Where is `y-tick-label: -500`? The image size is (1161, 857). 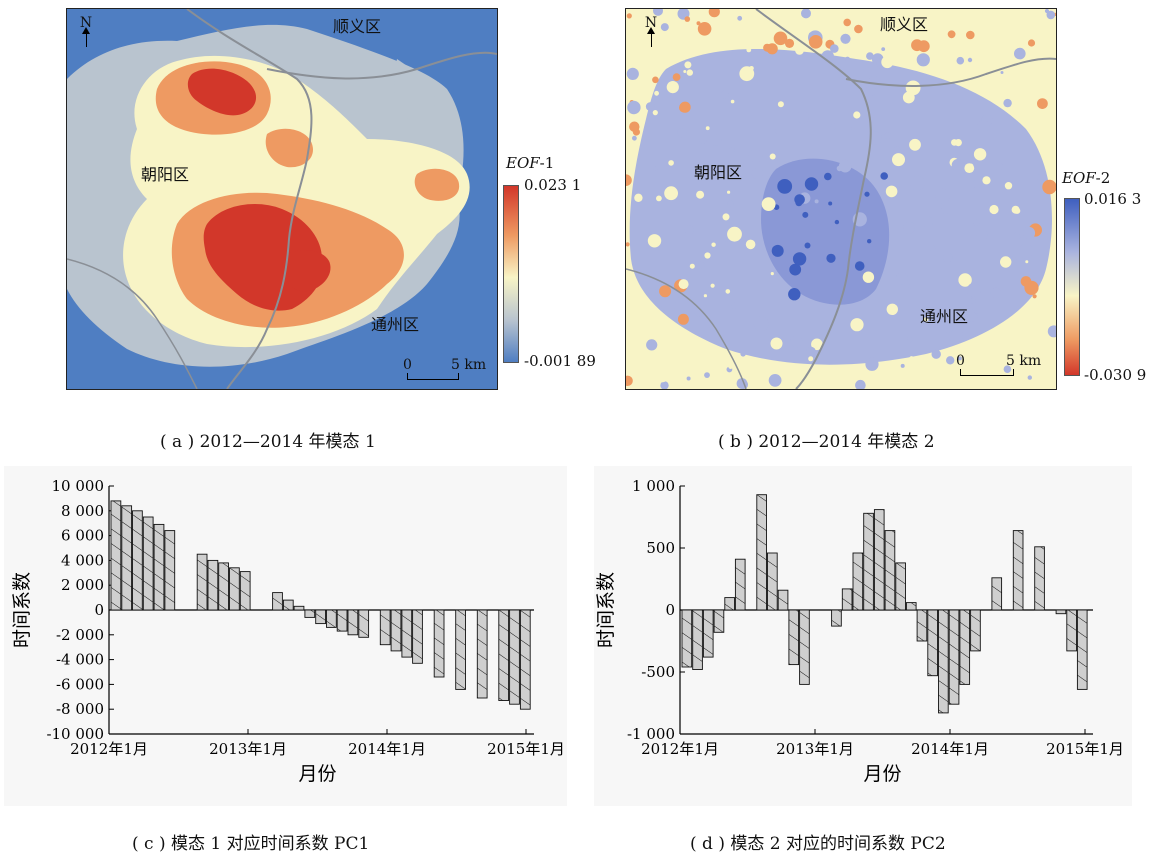
y-tick-label: -500 is located at coordinates (658, 672).